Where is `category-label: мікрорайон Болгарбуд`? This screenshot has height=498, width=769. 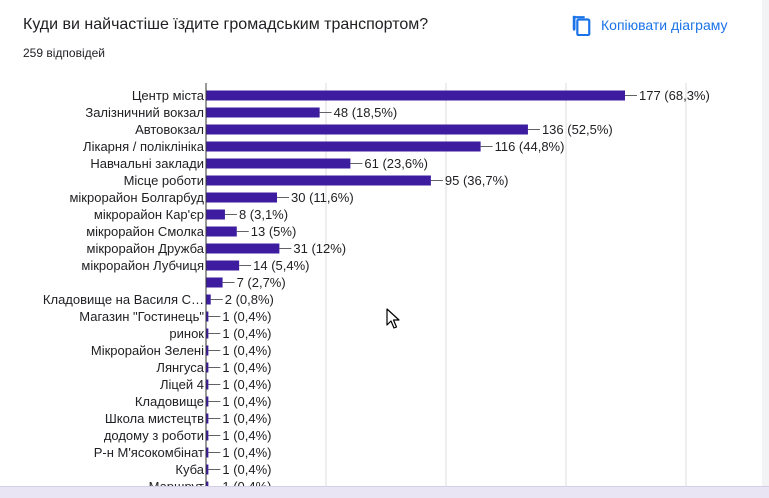 category-label: мікрорайон Болгарбуд is located at coordinates (136, 197).